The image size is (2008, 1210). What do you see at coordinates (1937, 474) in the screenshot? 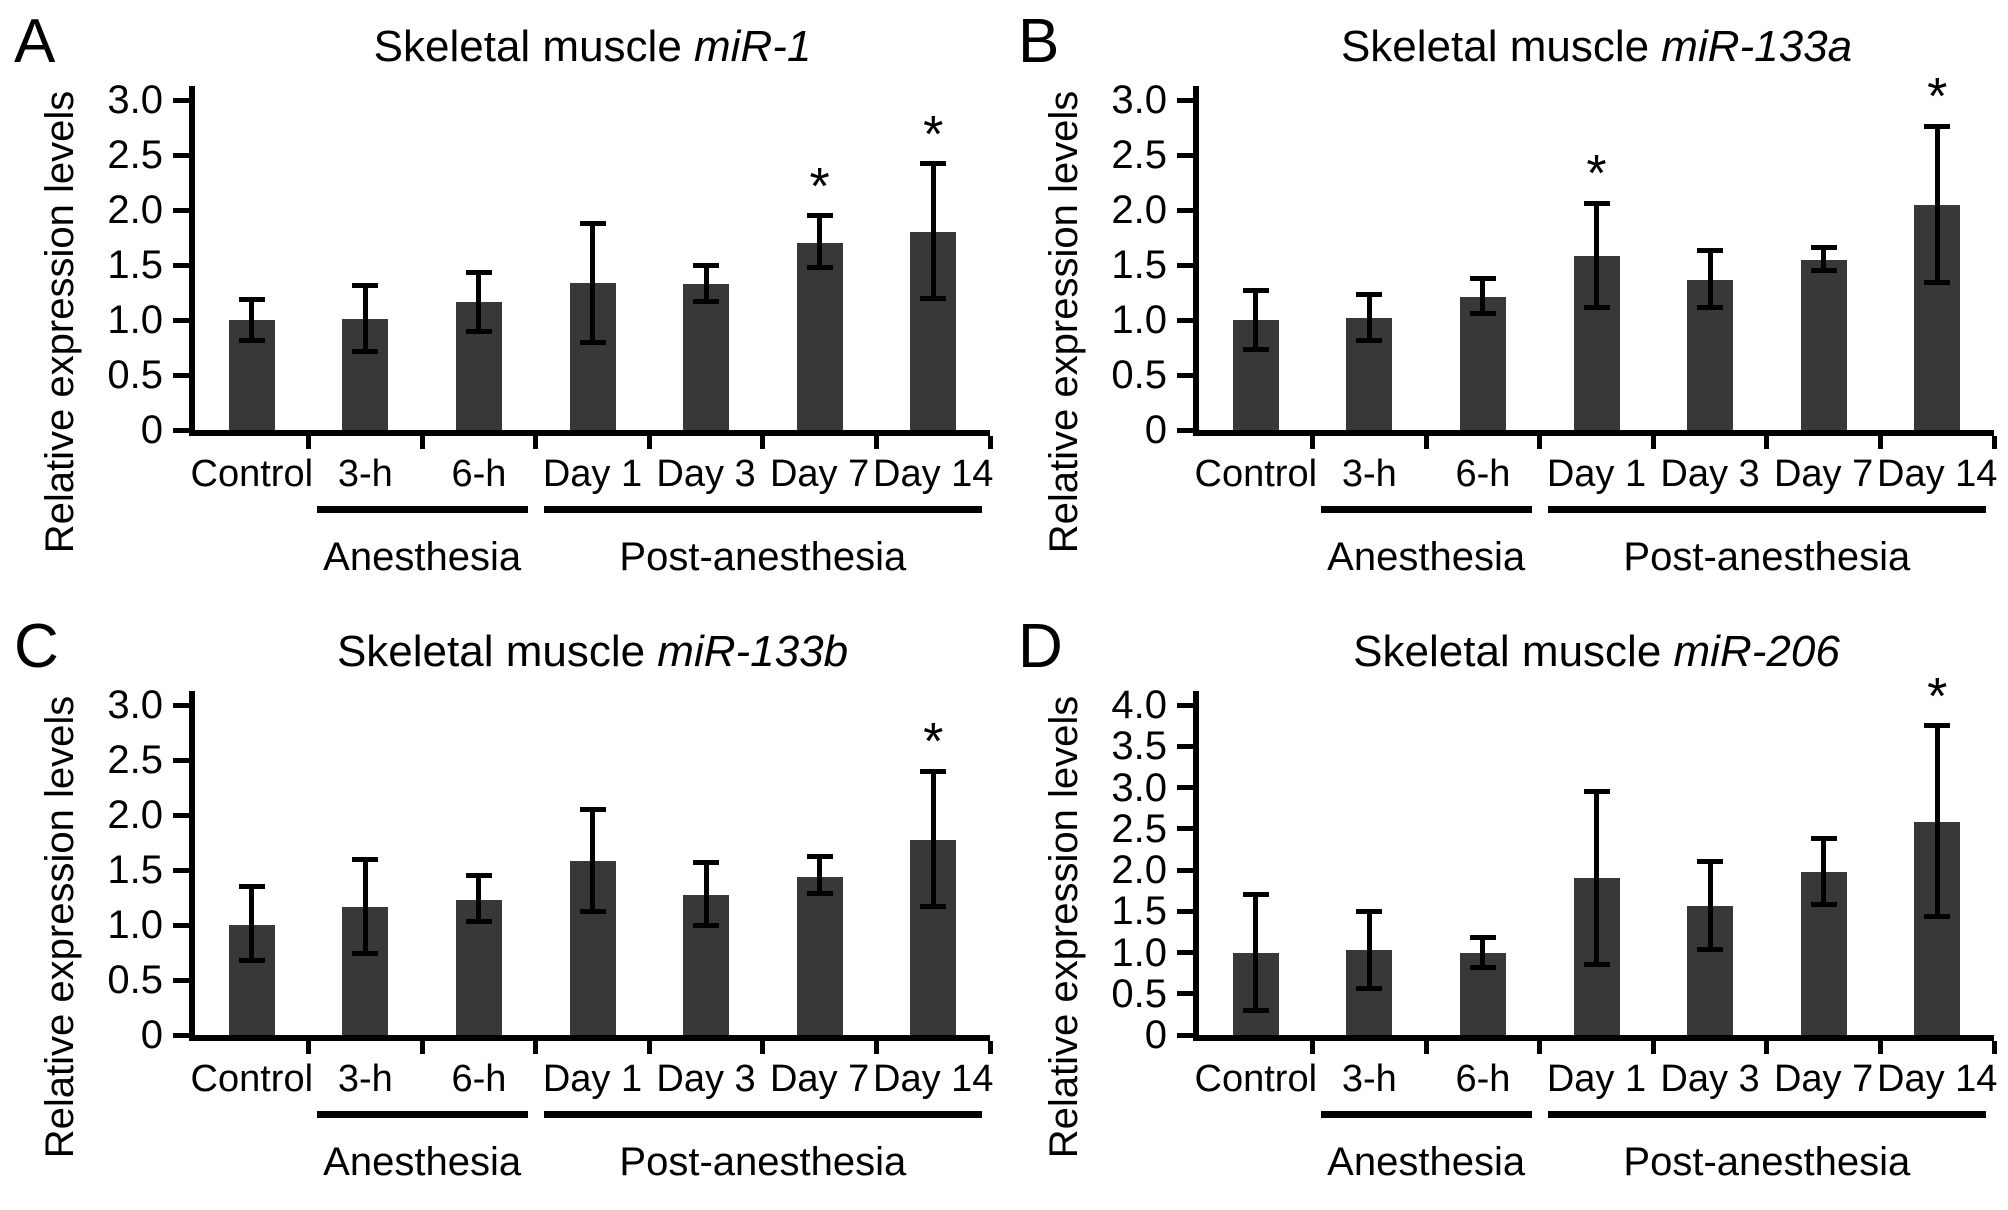
I see `x-tick-label: Day 14` at bounding box center [1937, 474].